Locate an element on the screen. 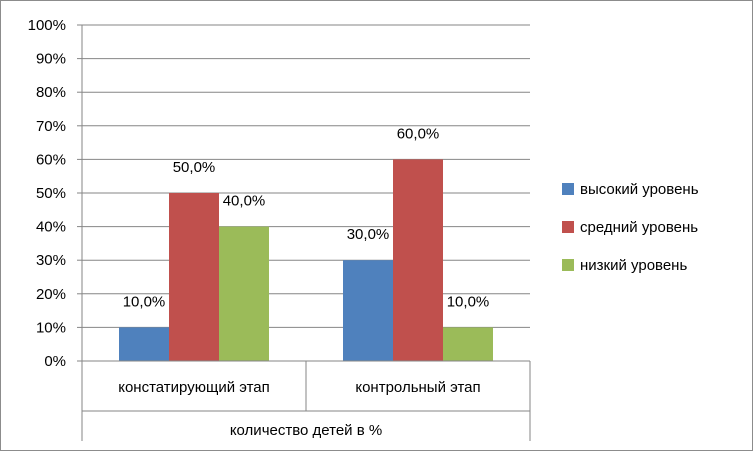 Image resolution: width=753 pixels, height=452 pixels. y-tick-label: 30% is located at coordinates (51, 260).